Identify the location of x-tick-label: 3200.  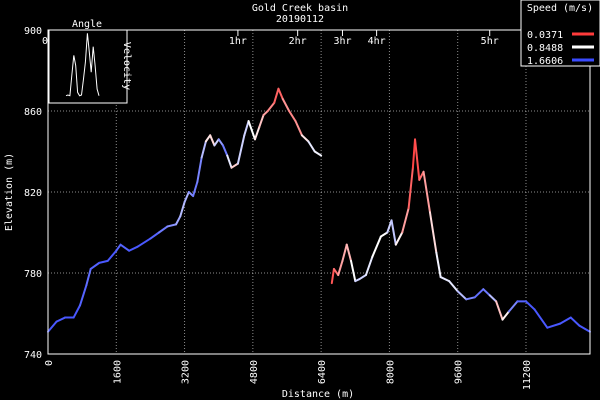
(186, 372).